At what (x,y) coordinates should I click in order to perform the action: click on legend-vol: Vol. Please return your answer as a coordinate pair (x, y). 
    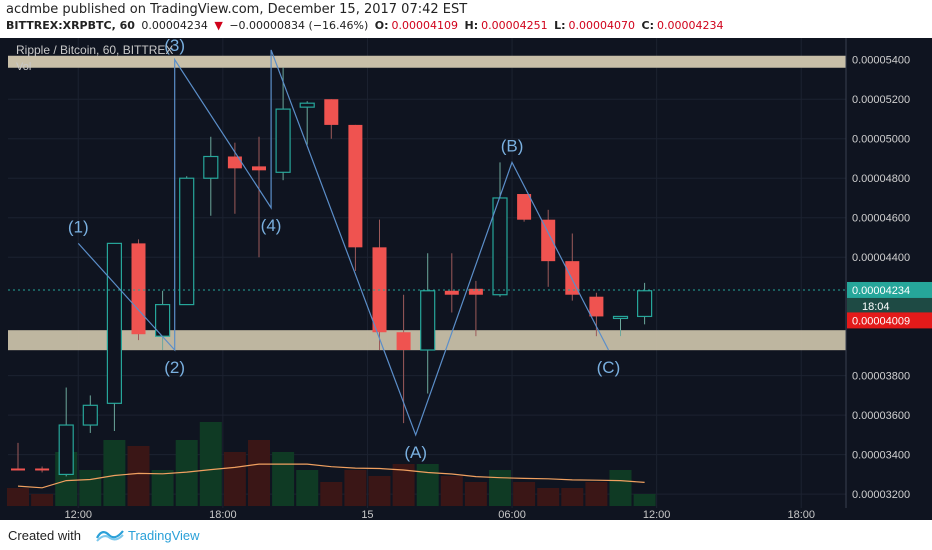
    Looking at the image, I should click on (23, 67).